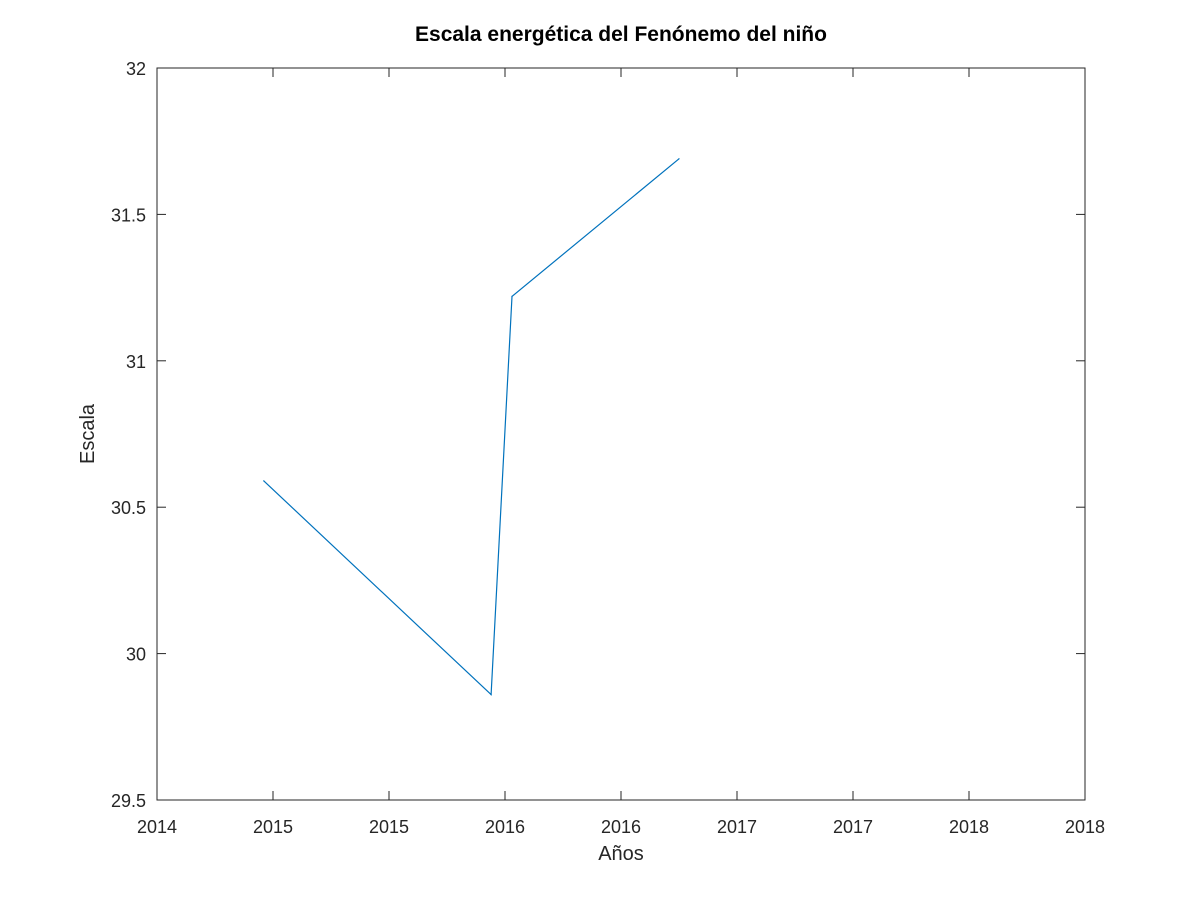 Image resolution: width=1200 pixels, height=900 pixels. What do you see at coordinates (128, 215) in the screenshot?
I see `y-tick-label: 31.5` at bounding box center [128, 215].